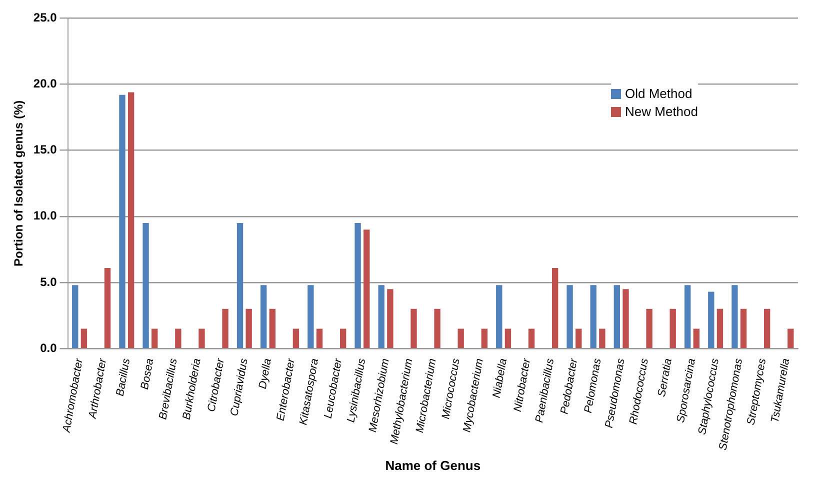 The height and width of the screenshot is (487, 815). What do you see at coordinates (45, 17) in the screenshot?
I see `y-tick-label: 25.0` at bounding box center [45, 17].